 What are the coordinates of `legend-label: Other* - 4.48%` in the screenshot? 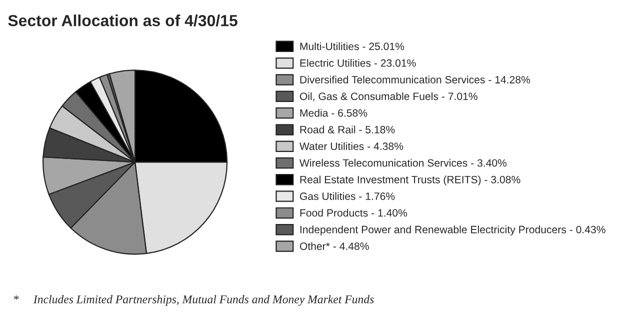 It's located at (334, 246).